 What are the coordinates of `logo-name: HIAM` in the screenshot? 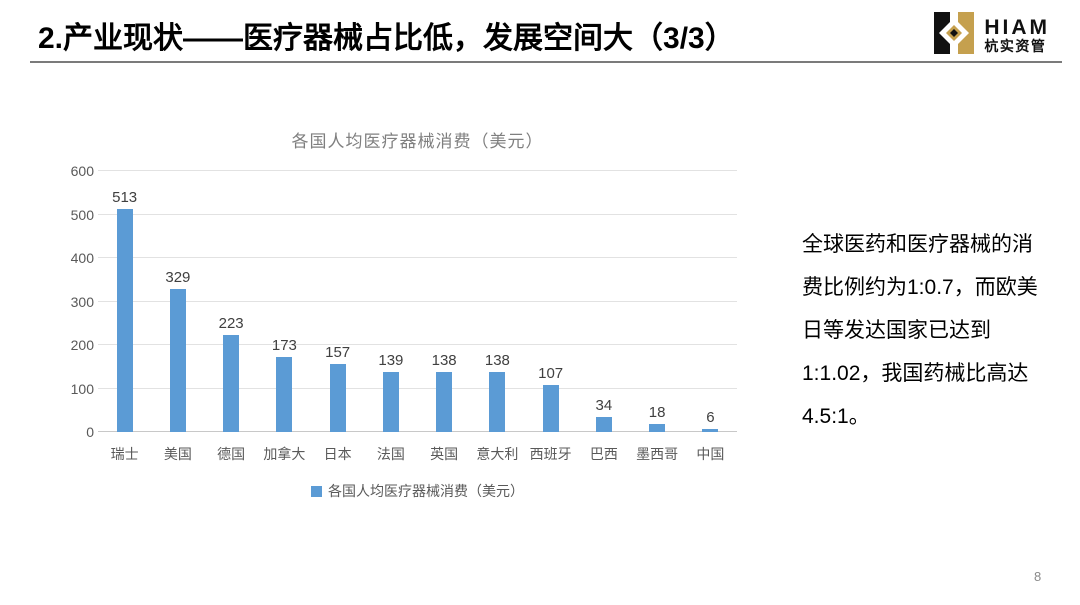 It's located at (1017, 28).